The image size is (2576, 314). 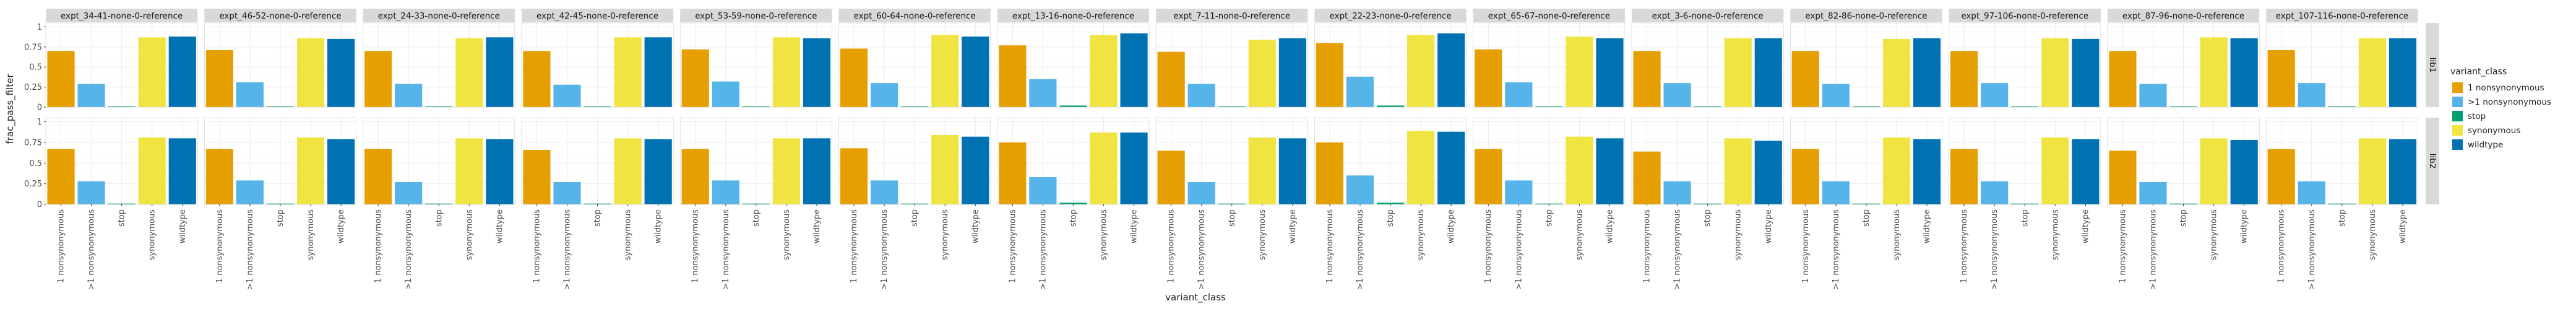 What do you see at coordinates (1195, 297) in the screenshot?
I see `x-axis-title: variant_class` at bounding box center [1195, 297].